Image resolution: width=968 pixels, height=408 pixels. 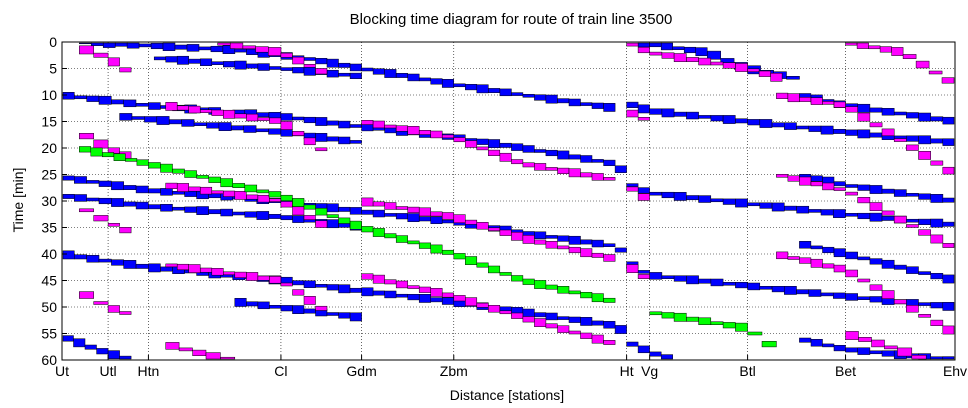 I want to click on y-tick-label: 0, so click(x=53, y=42).